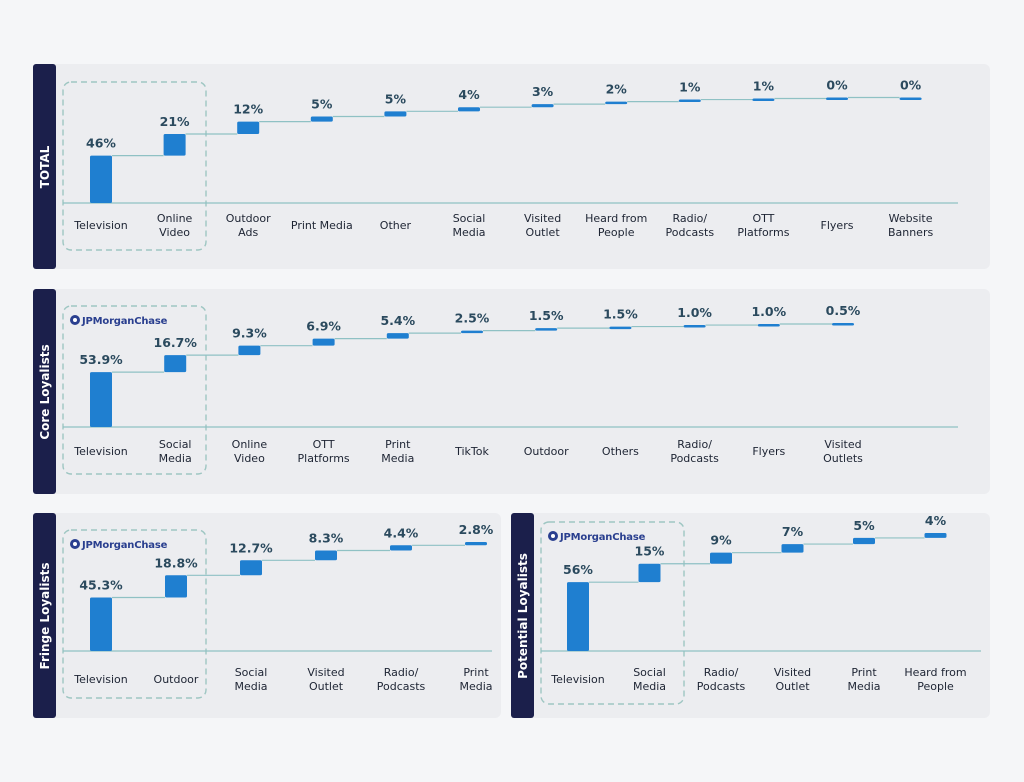 Image resolution: width=1024 pixels, height=782 pixels. What do you see at coordinates (176, 562) in the screenshot?
I see `value-label-outdoor: 18.8%` at bounding box center [176, 562].